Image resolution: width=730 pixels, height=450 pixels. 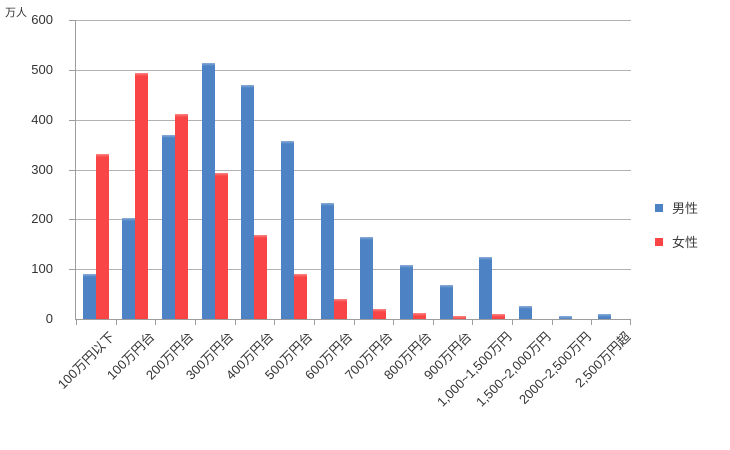 What do you see at coordinates (42, 69) in the screenshot?
I see `y-axis-tick-label: 500` at bounding box center [42, 69].